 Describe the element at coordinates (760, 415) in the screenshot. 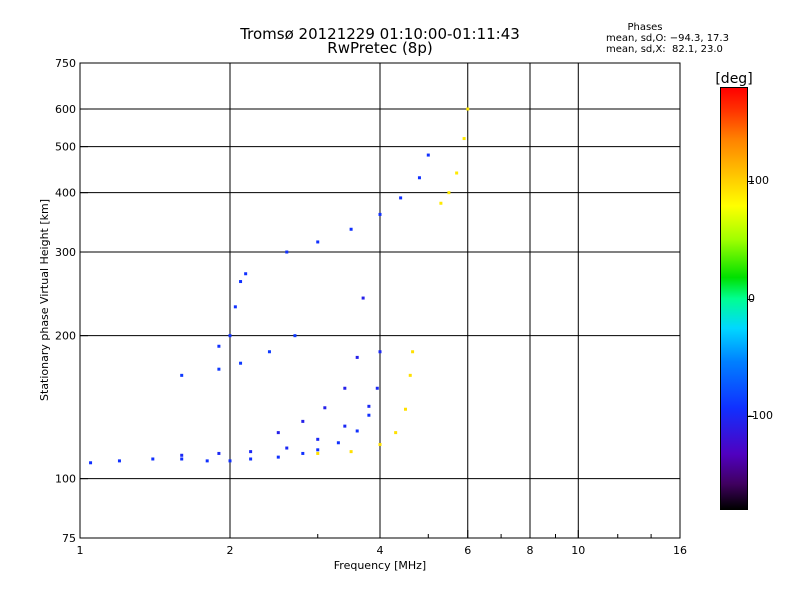

I see `colorbar-tick-label: -100` at that location.